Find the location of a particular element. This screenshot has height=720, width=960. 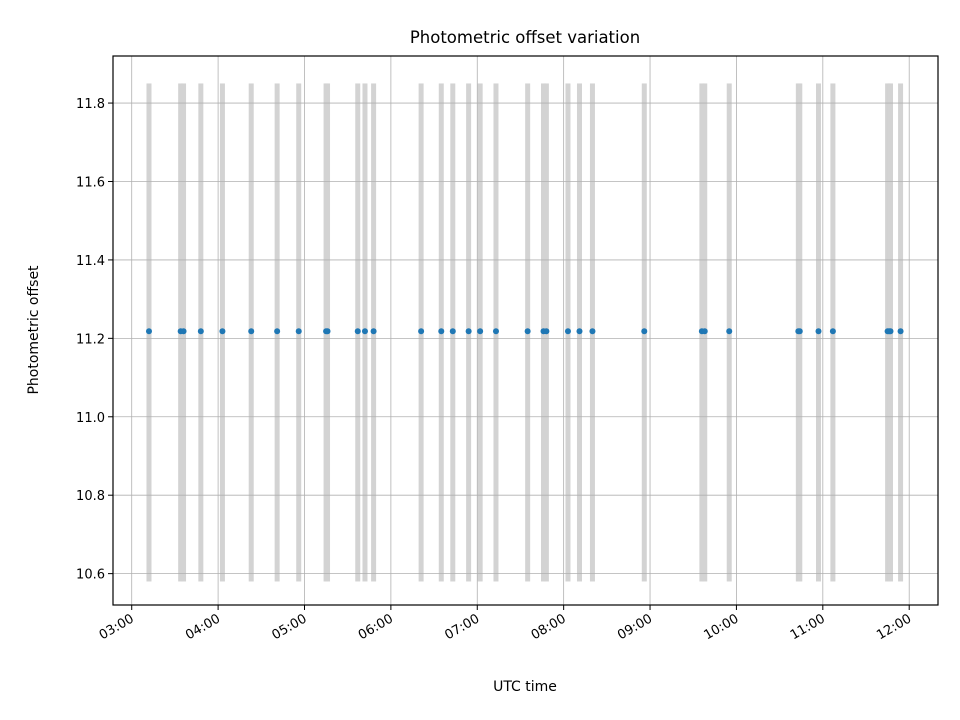

y-tick-label: 11.4 is located at coordinates (90, 261).